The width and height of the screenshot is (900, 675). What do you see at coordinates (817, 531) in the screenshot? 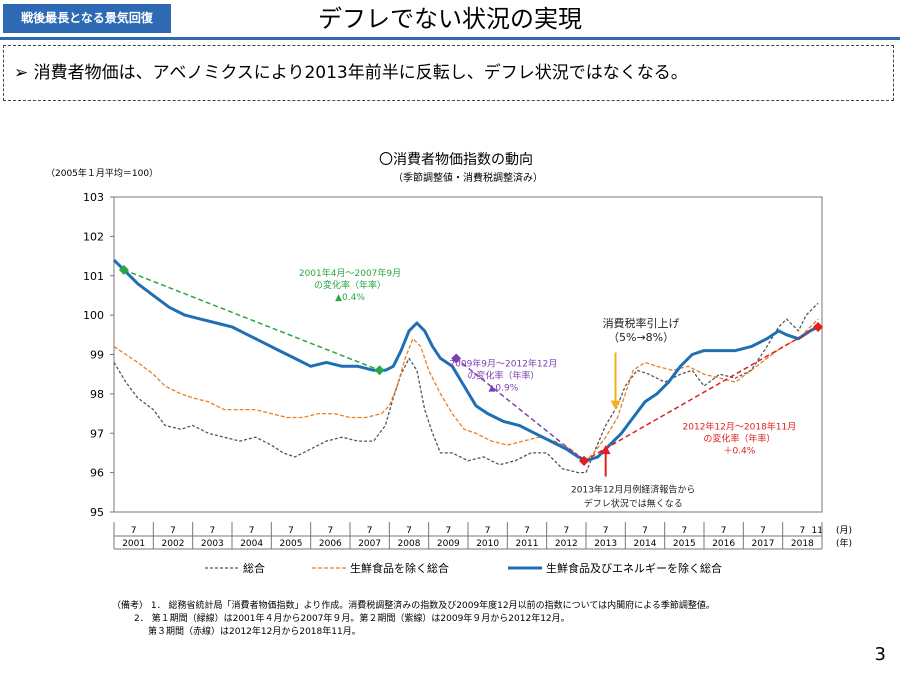
I see `month-tick-label: 11` at bounding box center [817, 531].